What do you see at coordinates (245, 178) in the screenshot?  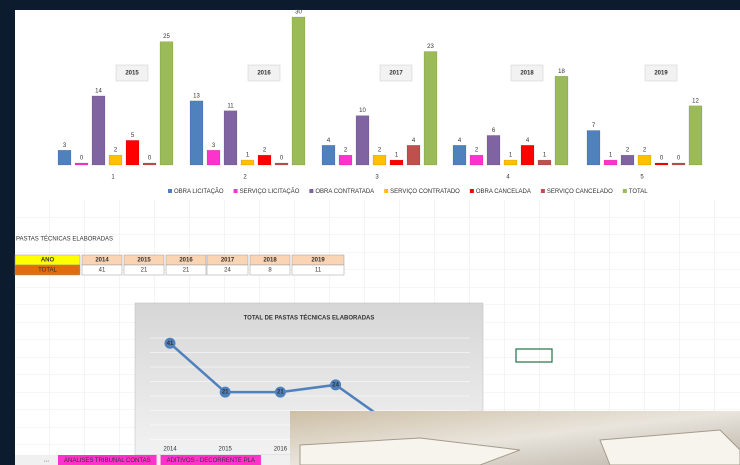 I see `category-label: 2` at bounding box center [245, 178].